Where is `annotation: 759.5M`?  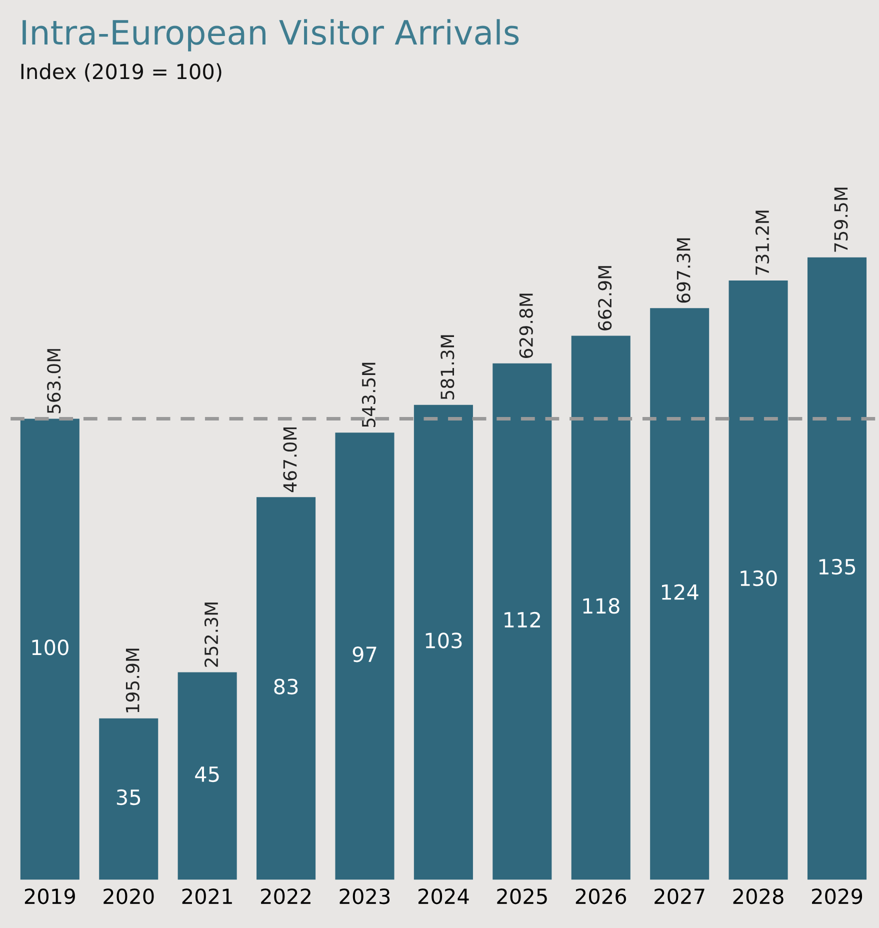
annotation: 759.5M is located at coordinates (841, 220).